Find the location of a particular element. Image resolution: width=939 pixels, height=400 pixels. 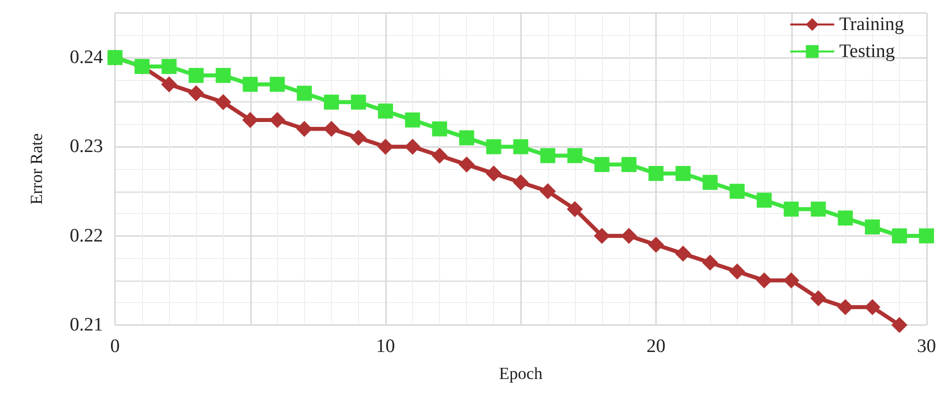

y-tick-label: 0.21 is located at coordinates (86, 325).